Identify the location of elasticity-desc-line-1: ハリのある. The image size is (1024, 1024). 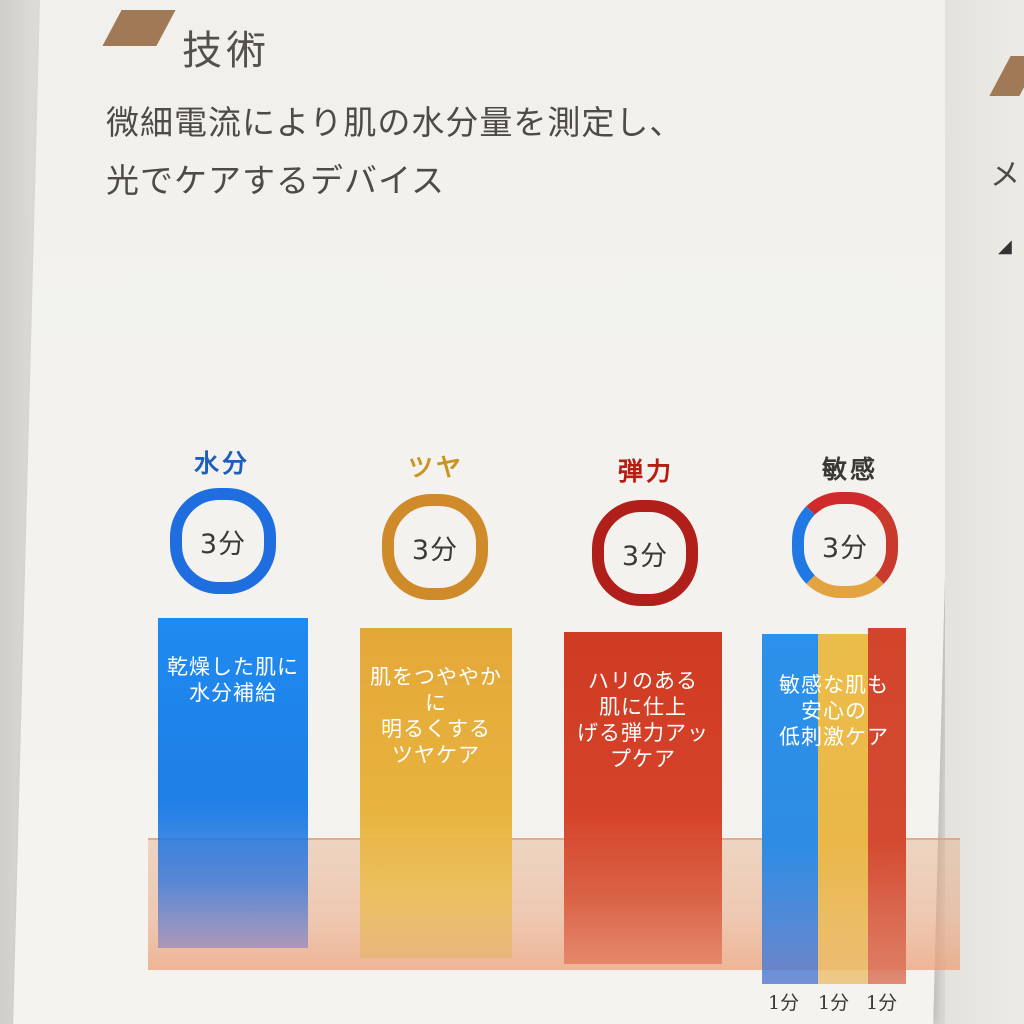
(643, 681).